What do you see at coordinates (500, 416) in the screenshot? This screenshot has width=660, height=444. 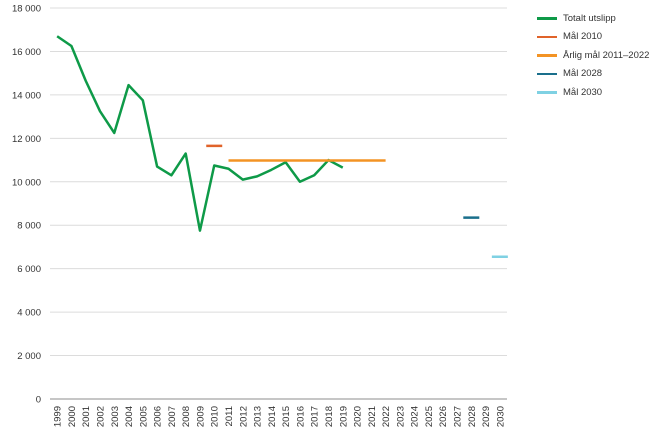 I see `x-tick-label: 2030` at bounding box center [500, 416].